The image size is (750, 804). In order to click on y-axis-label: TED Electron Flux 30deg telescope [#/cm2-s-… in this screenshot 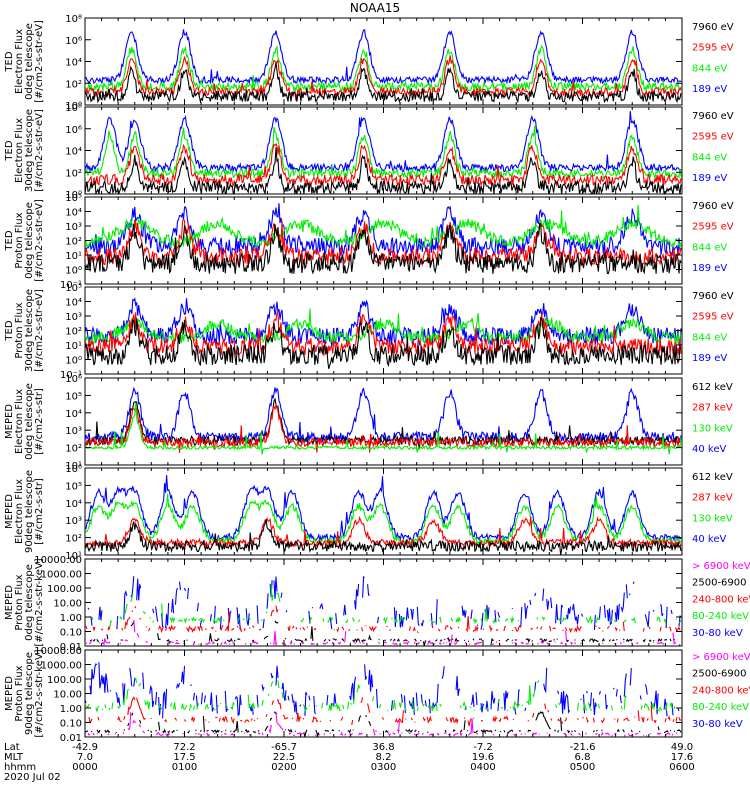, I will do `click(24, 150)`.